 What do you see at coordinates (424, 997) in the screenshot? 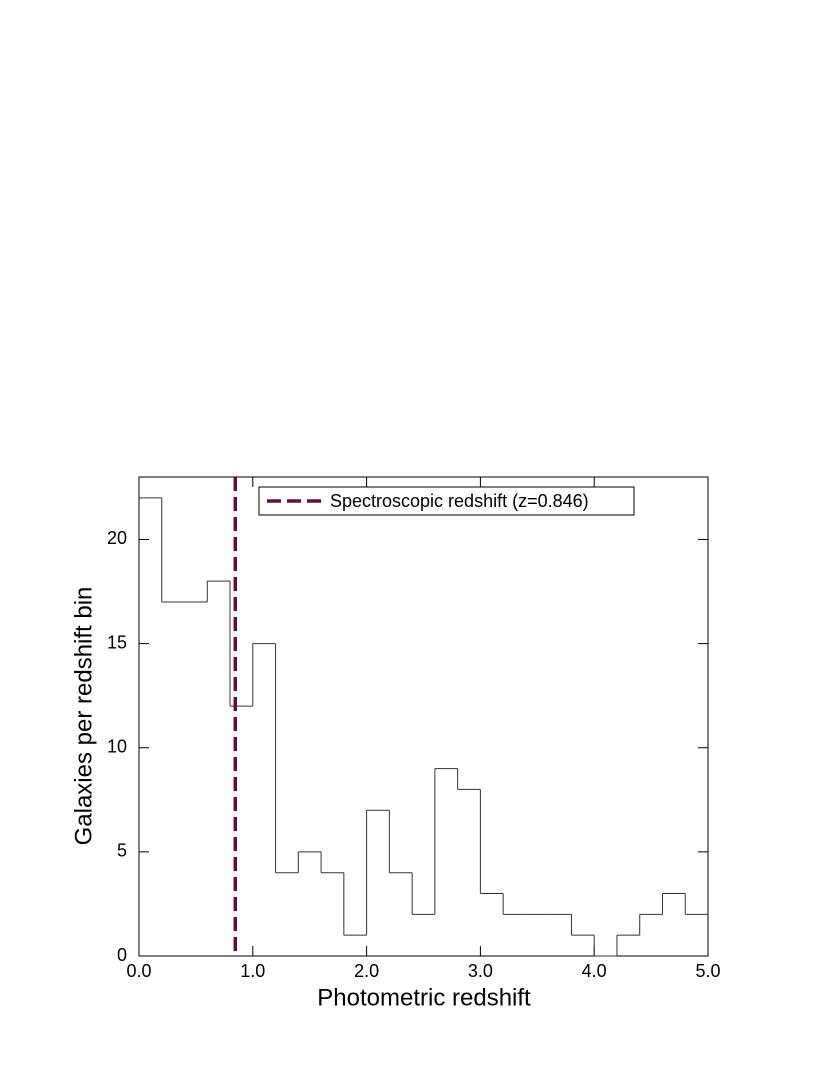
I see `x-axis-label: Photometric redshift` at bounding box center [424, 997].